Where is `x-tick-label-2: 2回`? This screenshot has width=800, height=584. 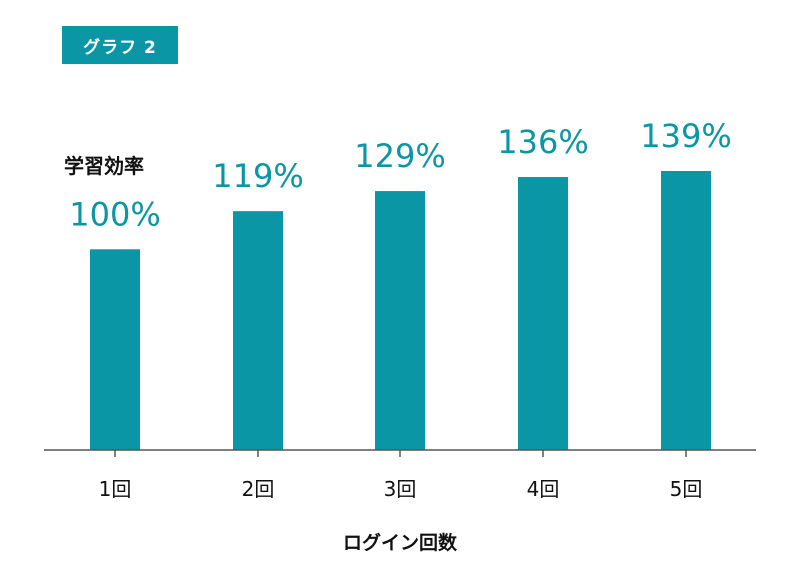
x-tick-label-2: 2回 is located at coordinates (258, 489).